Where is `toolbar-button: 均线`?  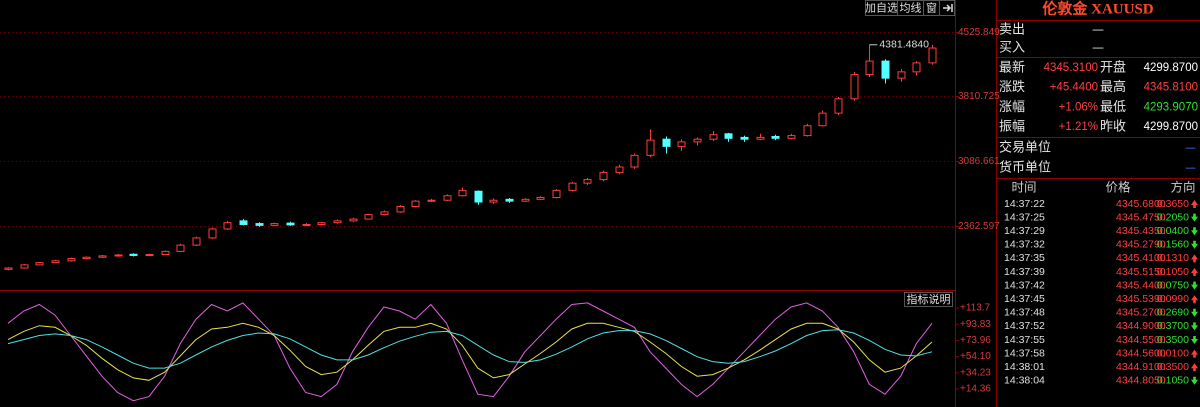 toolbar-button: 均线 is located at coordinates (910, 8).